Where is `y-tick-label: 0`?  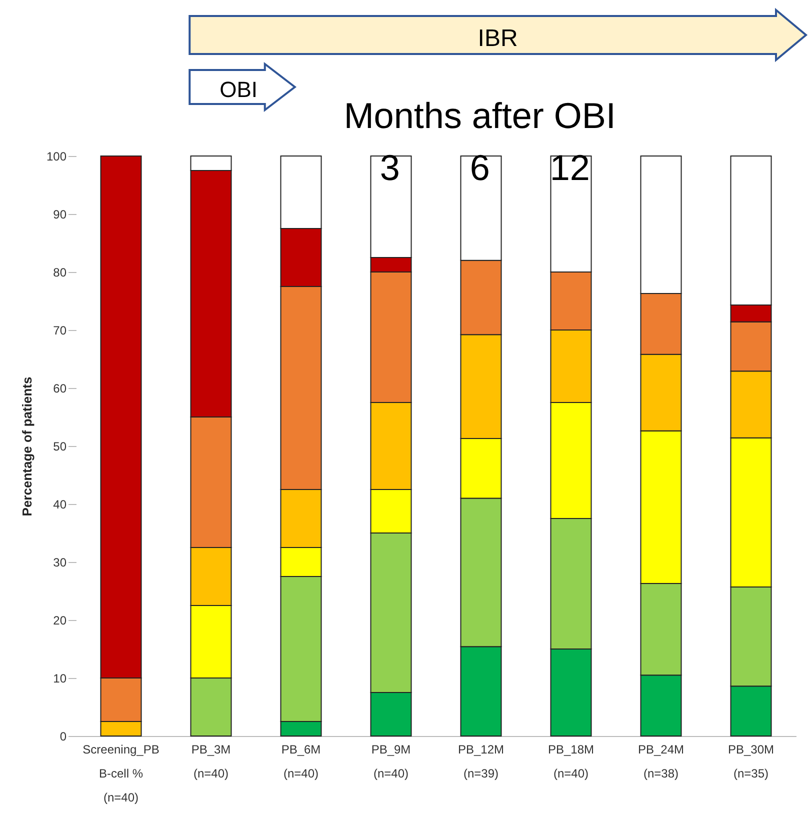 y-tick-label: 0 is located at coordinates (63, 737).